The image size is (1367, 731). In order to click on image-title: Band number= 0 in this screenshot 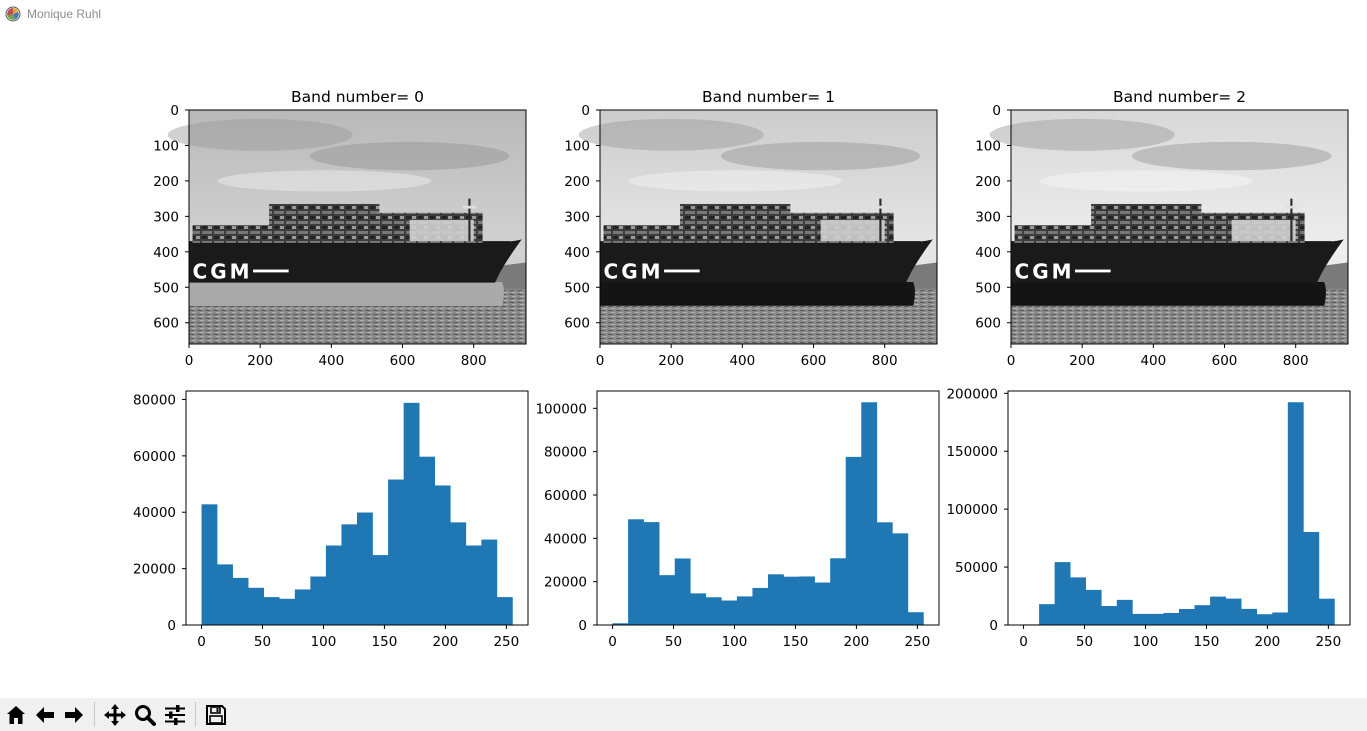, I will do `click(357, 97)`.